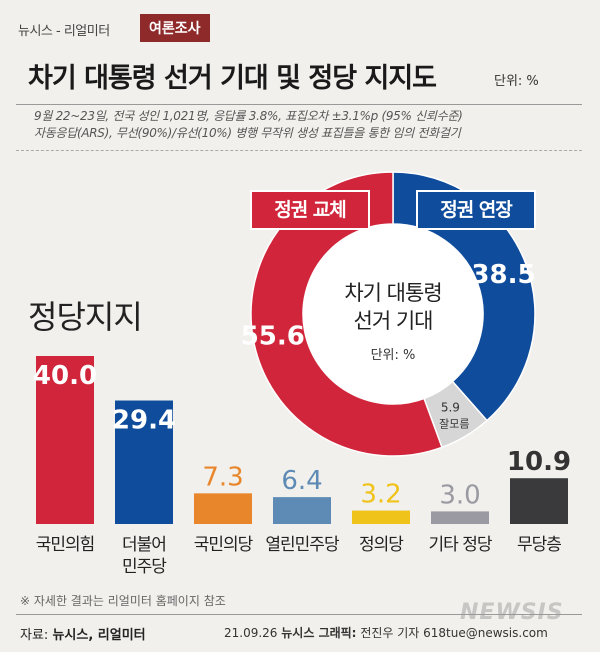 The width and height of the screenshot is (600, 652). What do you see at coordinates (539, 545) in the screenshot?
I see `bar-category-label: 무당층` at bounding box center [539, 545].